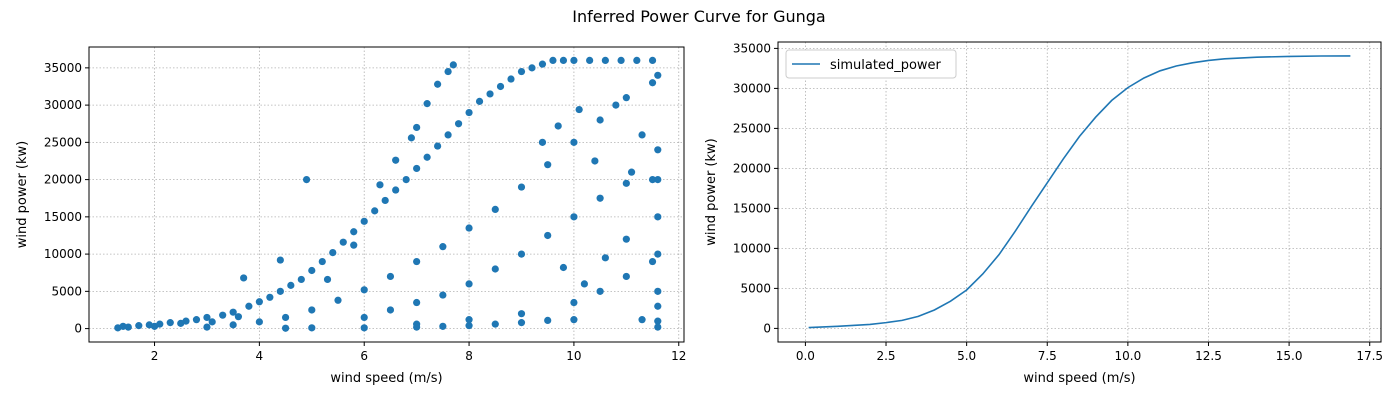  What do you see at coordinates (966, 356) in the screenshot?
I see `line-x-tick-label: 5.0` at bounding box center [966, 356].